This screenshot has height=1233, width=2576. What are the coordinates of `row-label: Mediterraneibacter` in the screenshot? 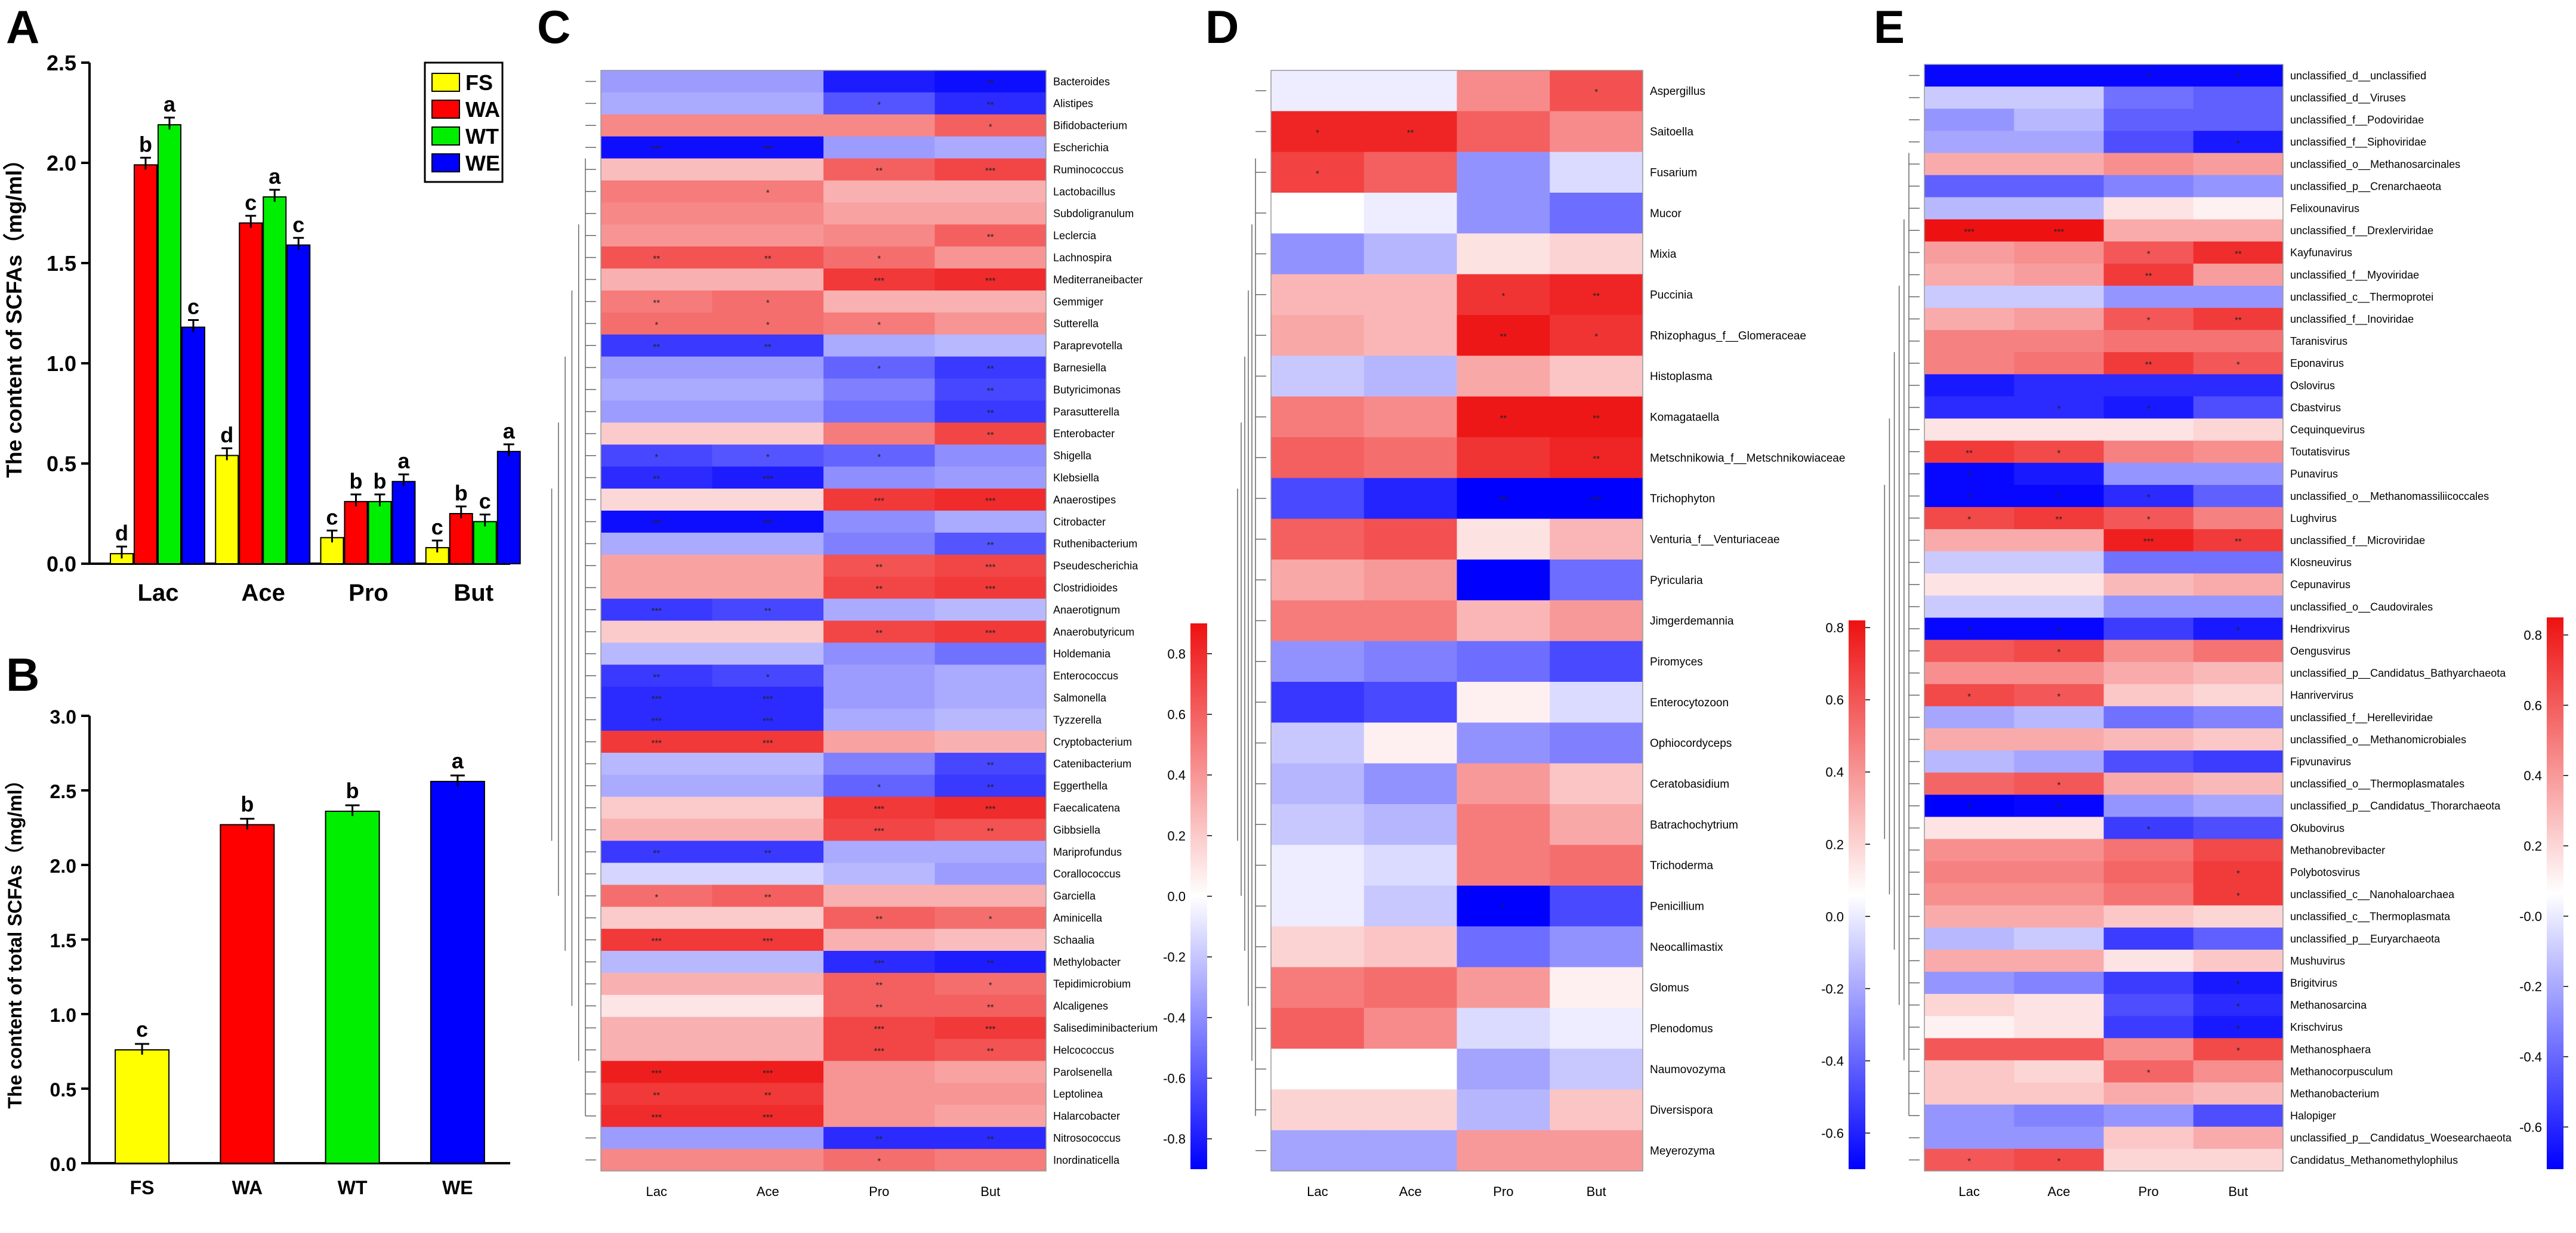 It's located at (1098, 280).